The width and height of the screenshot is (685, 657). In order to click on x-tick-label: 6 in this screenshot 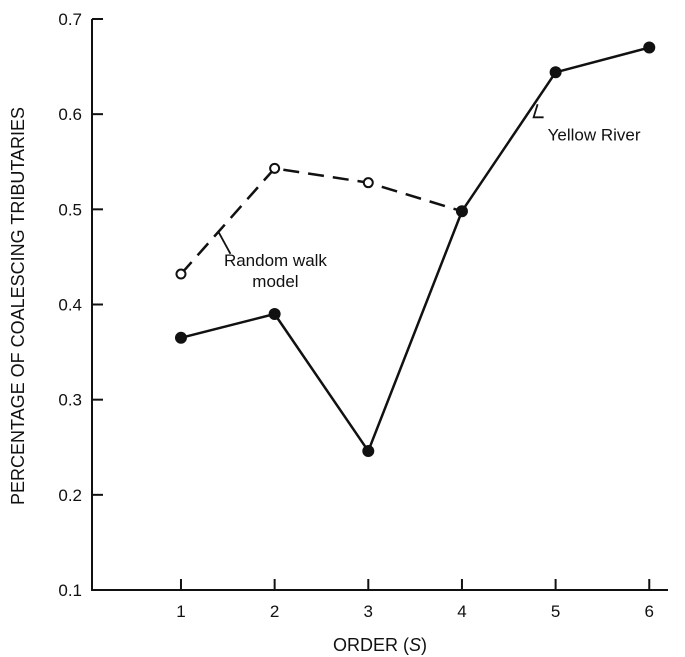, I will do `click(649, 611)`.